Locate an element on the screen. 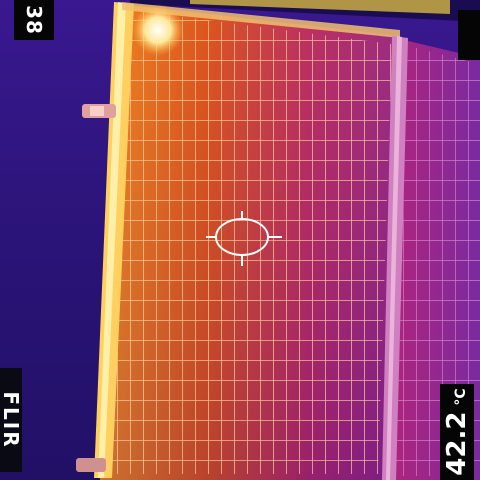 The height and width of the screenshot is (480, 480). top-right-marker is located at coordinates (469, 35).